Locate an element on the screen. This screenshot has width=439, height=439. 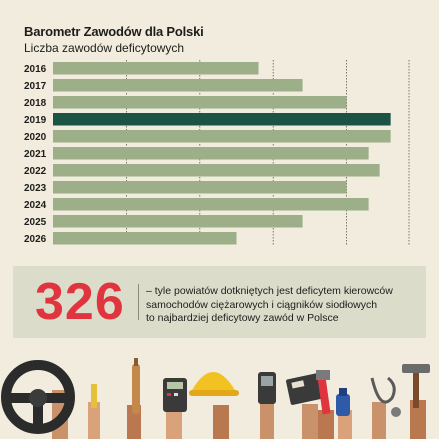
category-label-2024: 2024 is located at coordinates (35, 205).